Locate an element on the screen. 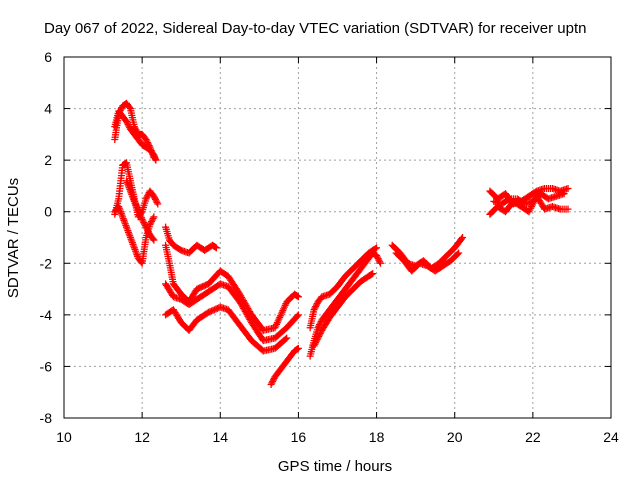 This screenshot has width=640, height=480. x-tick-label: 16 is located at coordinates (299, 437).